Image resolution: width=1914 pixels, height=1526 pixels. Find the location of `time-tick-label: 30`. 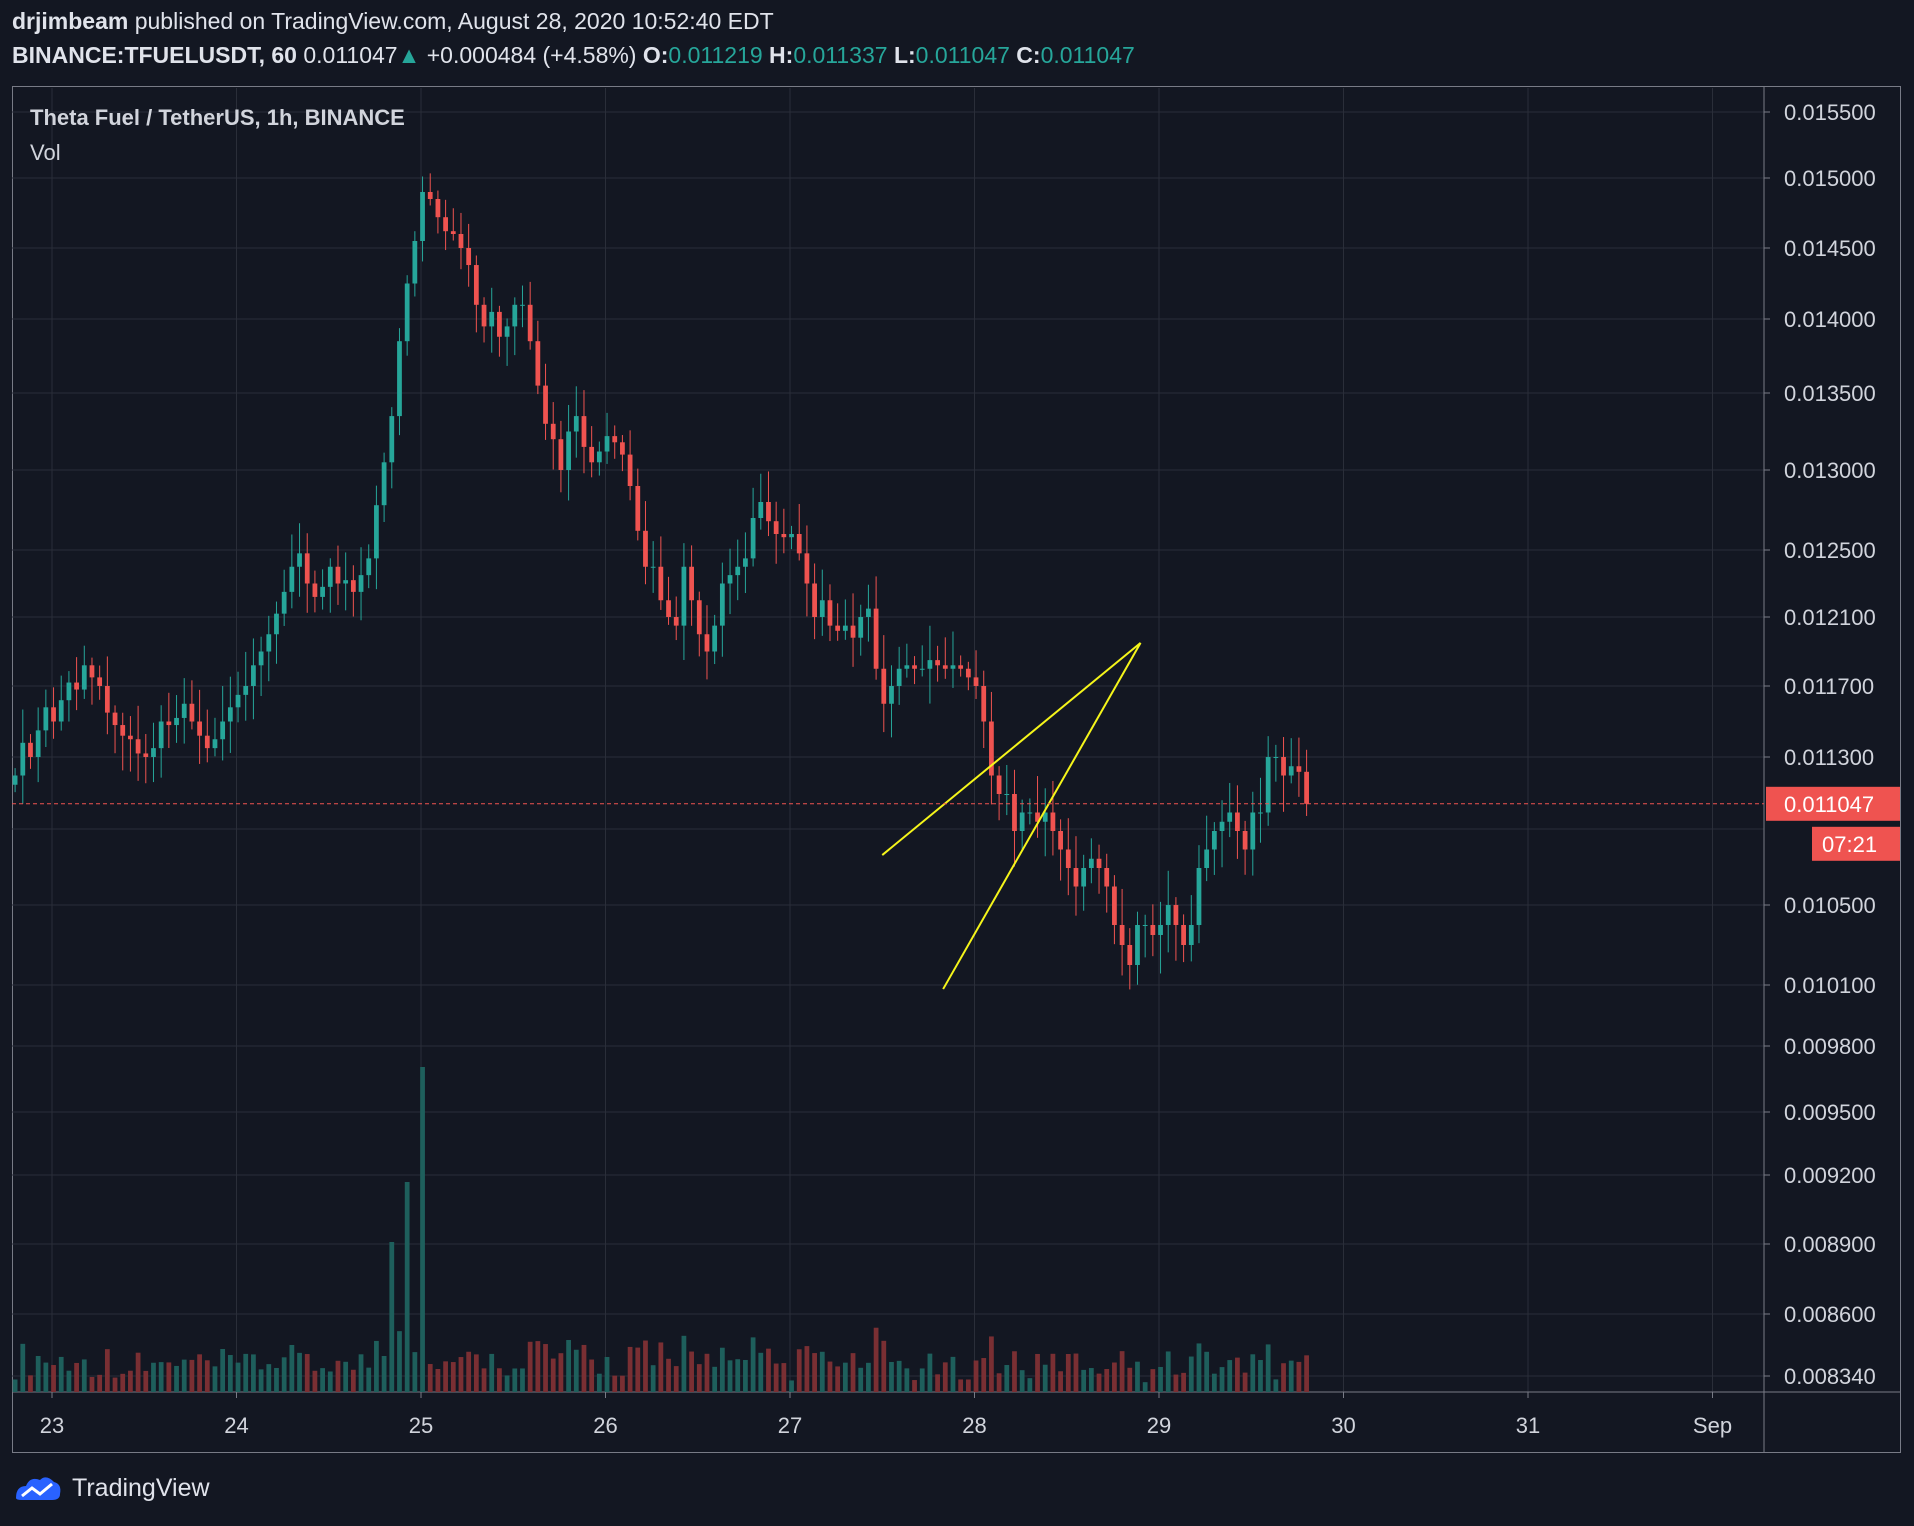

time-tick-label: 30 is located at coordinates (1343, 1425).